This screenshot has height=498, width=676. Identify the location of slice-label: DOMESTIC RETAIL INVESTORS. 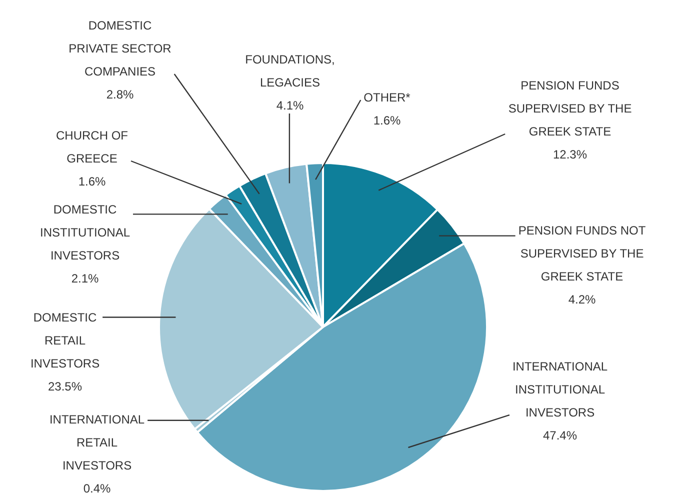
(65, 340).